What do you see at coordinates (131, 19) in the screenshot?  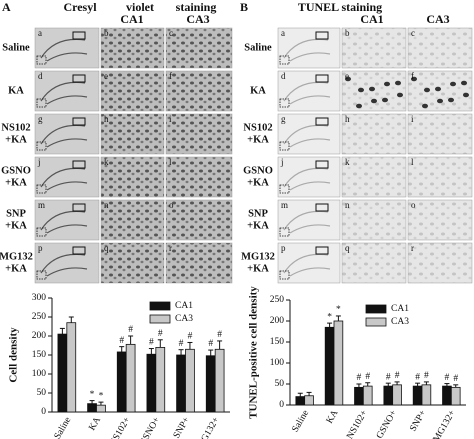 I see `column-heading: CA1` at bounding box center [131, 19].